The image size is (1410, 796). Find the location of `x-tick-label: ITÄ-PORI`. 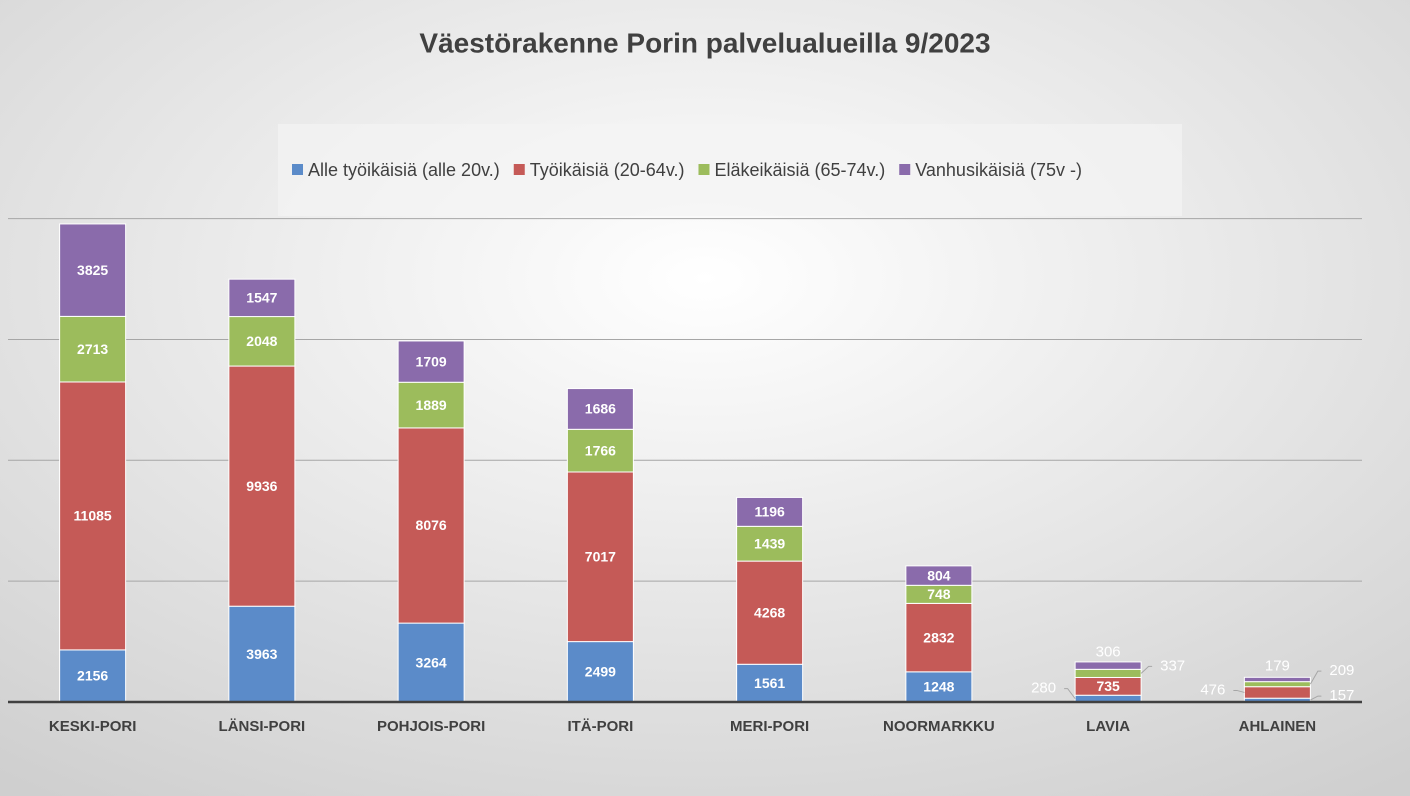

x-tick-label: ITÄ-PORI is located at coordinates (600, 726).